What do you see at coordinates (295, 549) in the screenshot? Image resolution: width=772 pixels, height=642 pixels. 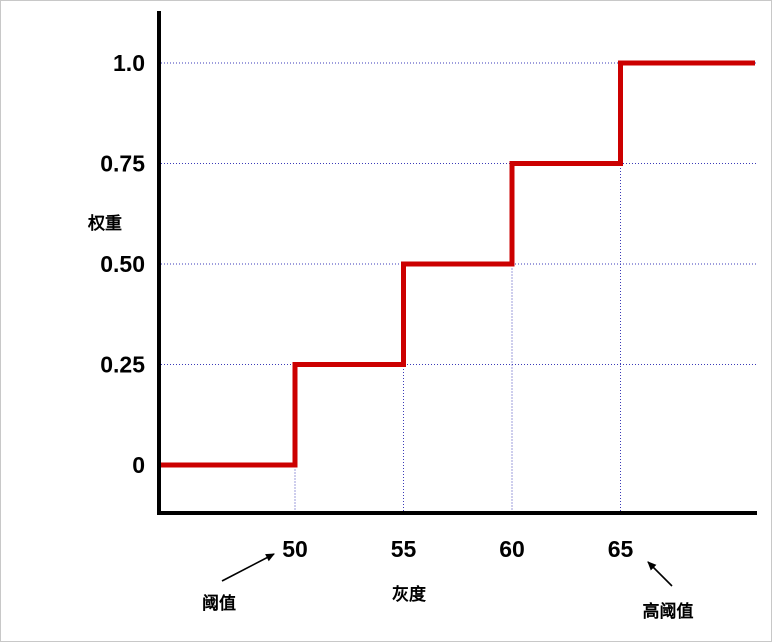 I see `x-tick-label-50: 50` at bounding box center [295, 549].